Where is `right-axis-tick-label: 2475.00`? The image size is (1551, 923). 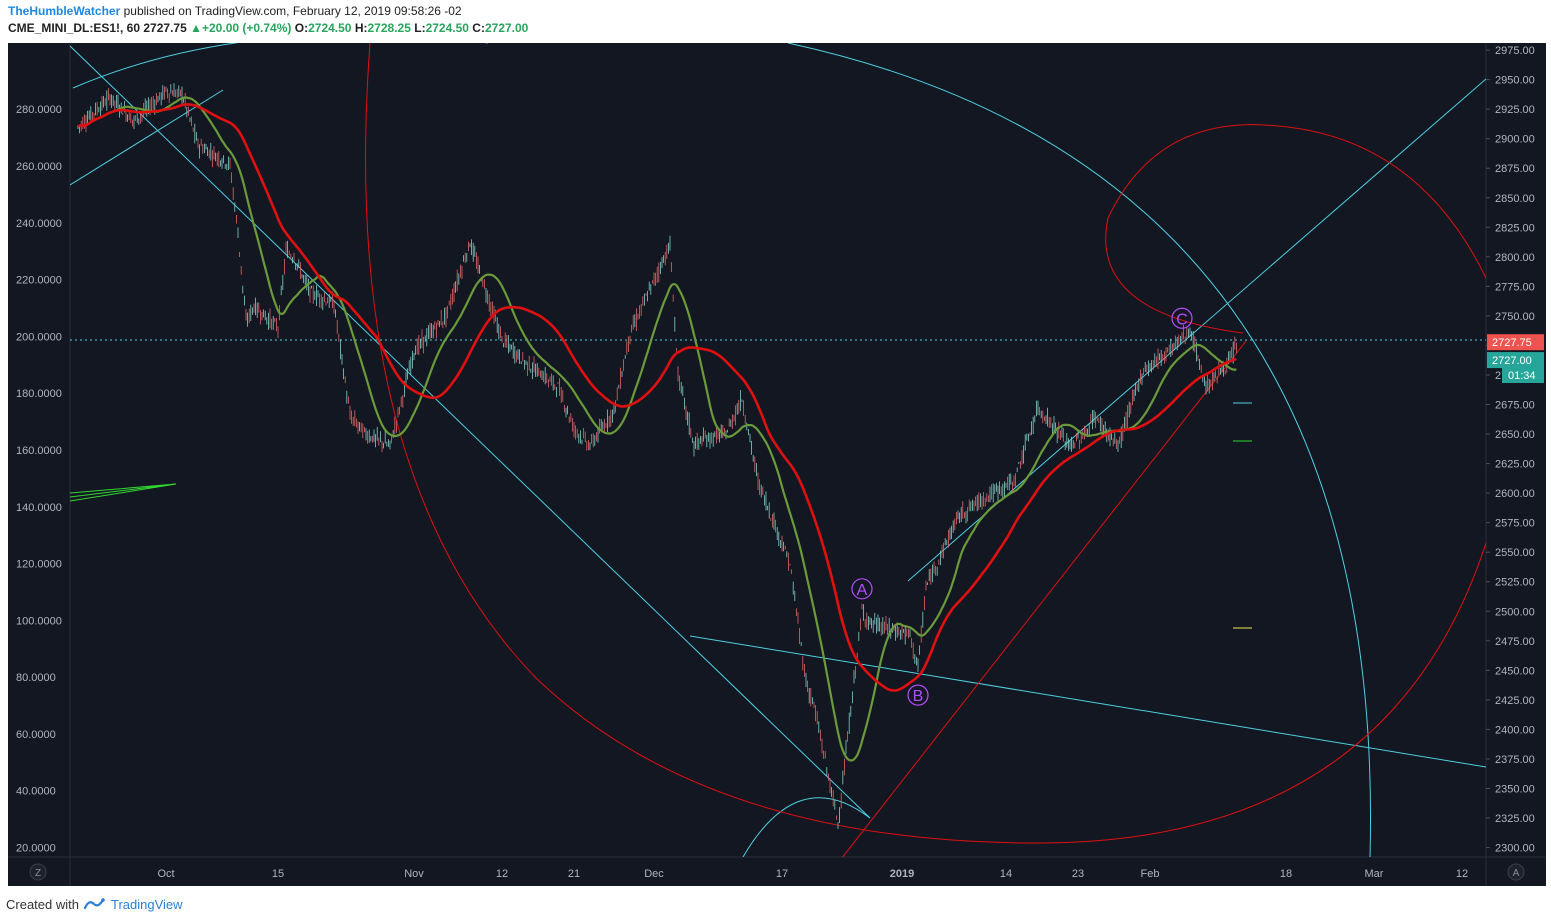 right-axis-tick-label: 2475.00 is located at coordinates (1515, 642).